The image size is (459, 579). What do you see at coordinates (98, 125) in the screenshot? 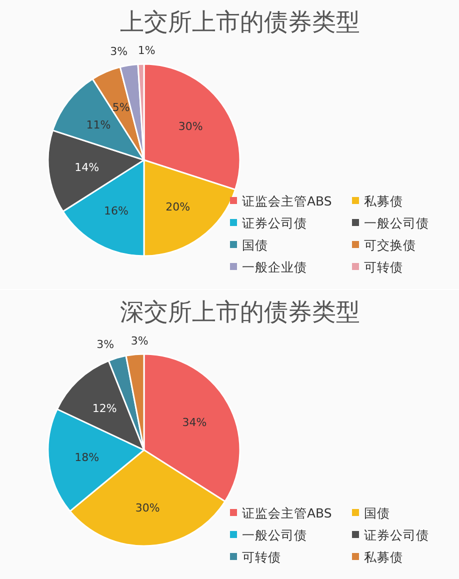
I see `data-label: 11%` at bounding box center [98, 125].